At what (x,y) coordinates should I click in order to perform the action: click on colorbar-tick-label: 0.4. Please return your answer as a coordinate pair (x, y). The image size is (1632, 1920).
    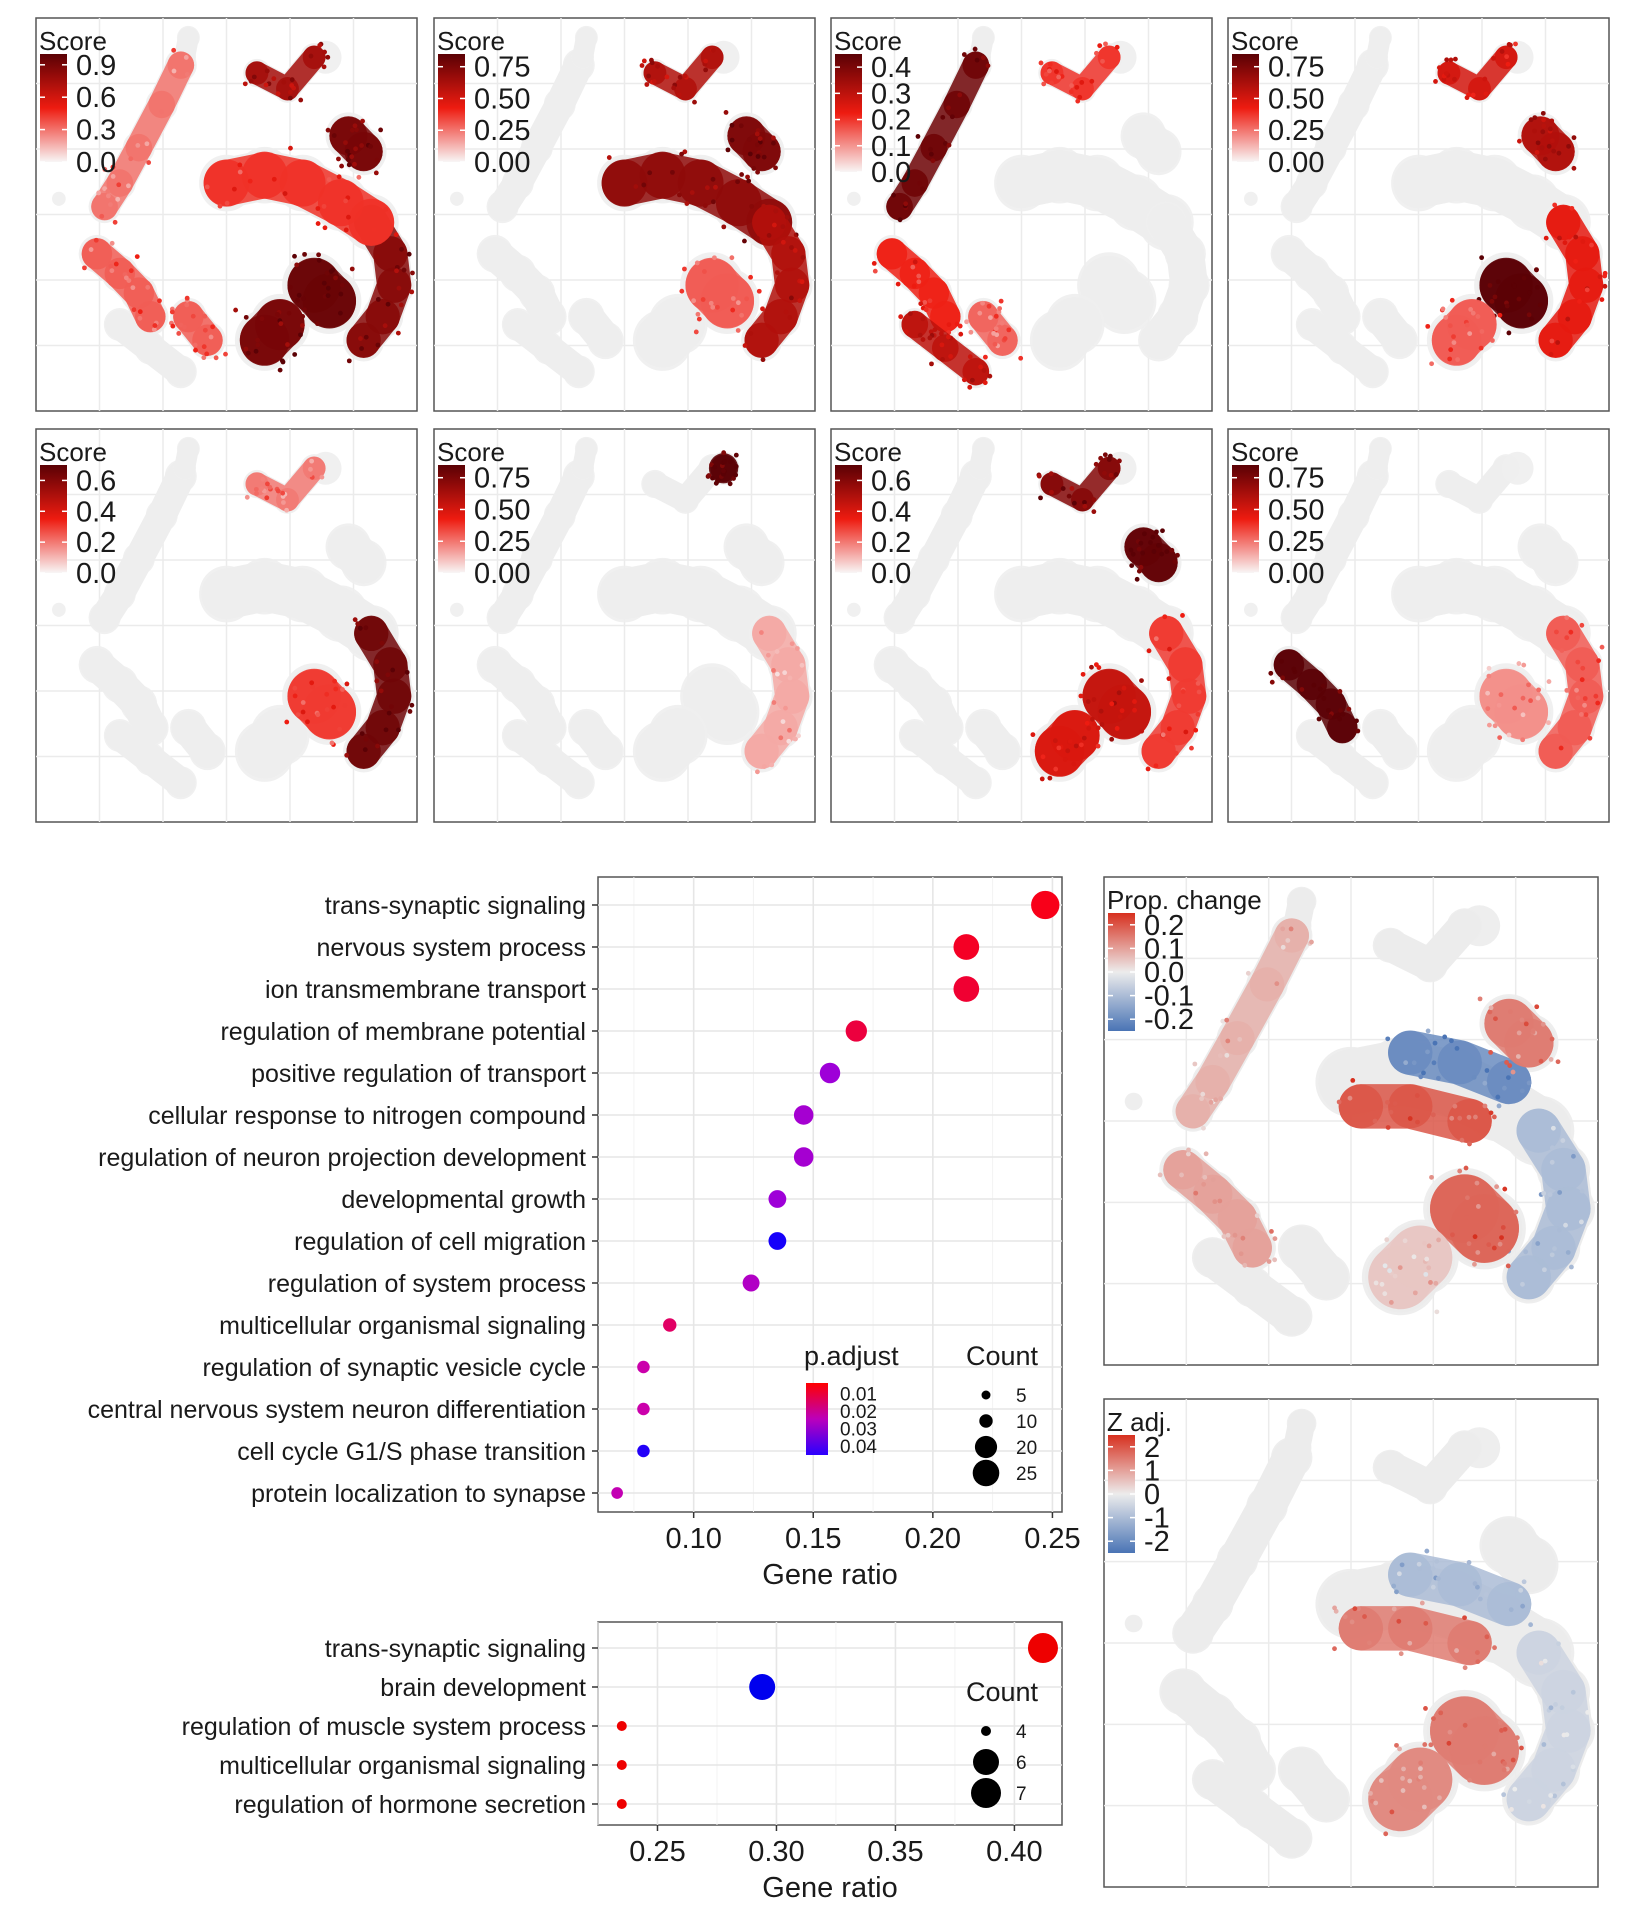
    Looking at the image, I should click on (891, 68).